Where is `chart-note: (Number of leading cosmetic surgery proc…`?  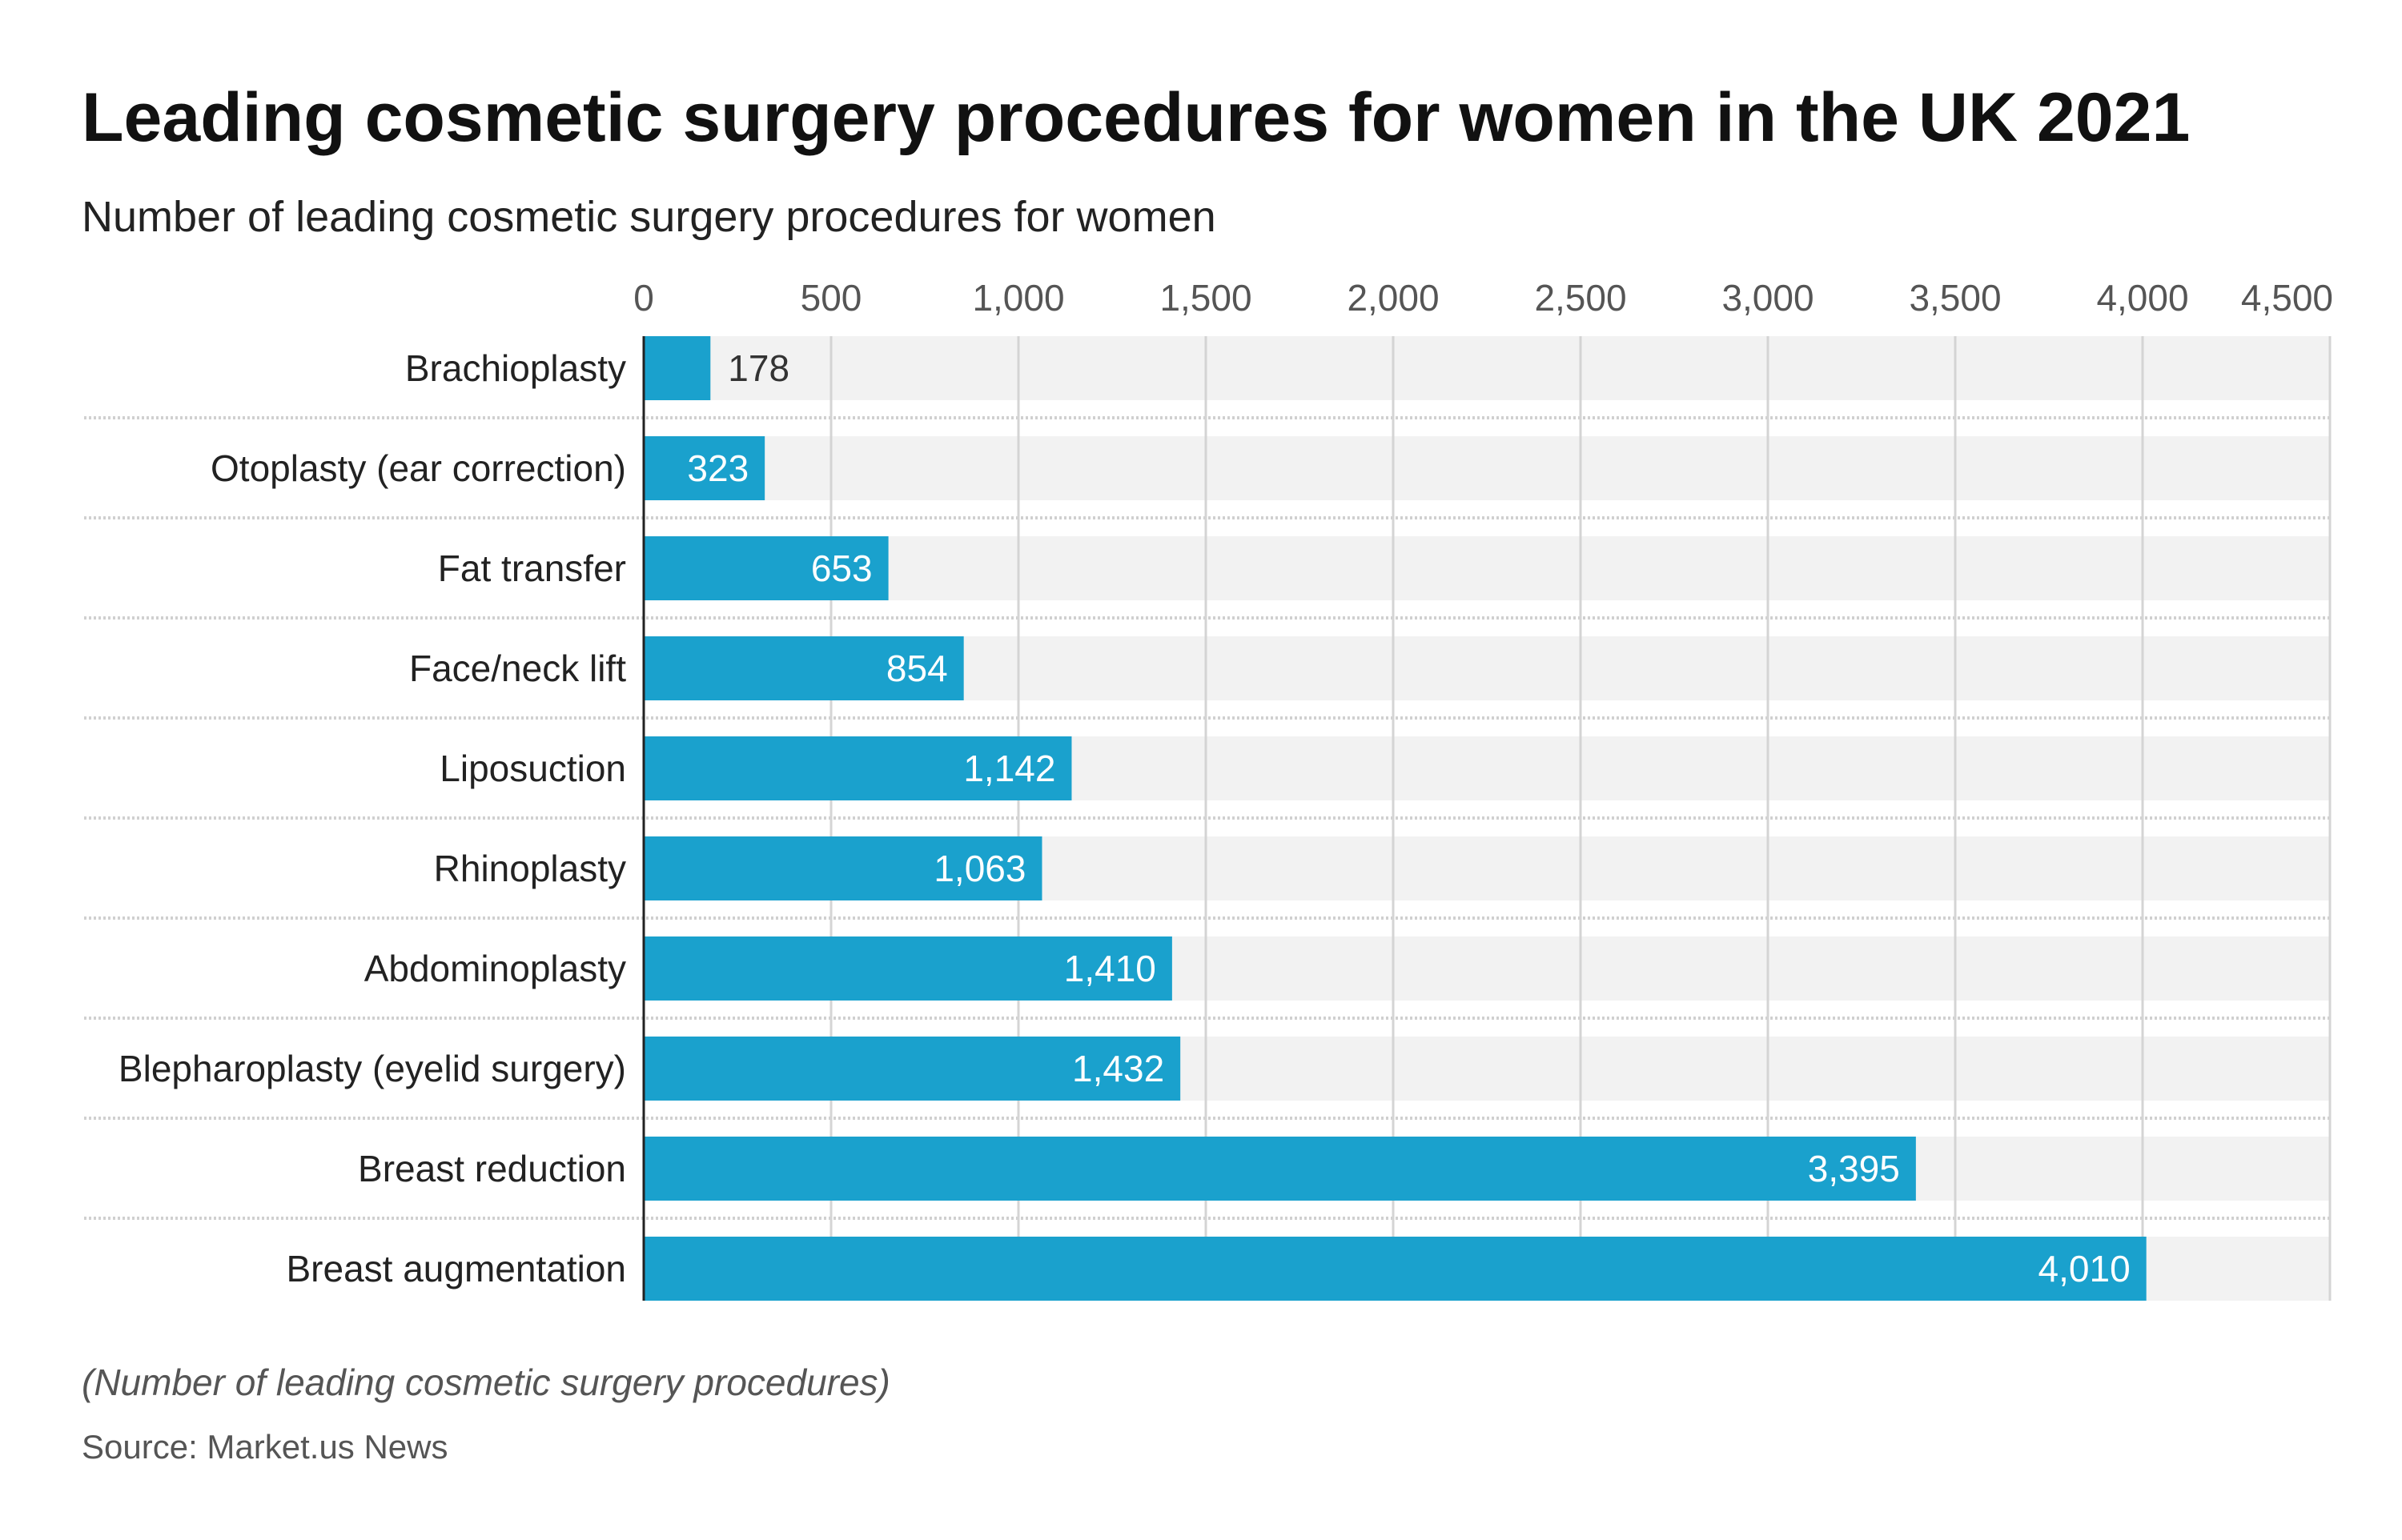 chart-note: (Number of leading cosmetic surgery proc… is located at coordinates (486, 1382).